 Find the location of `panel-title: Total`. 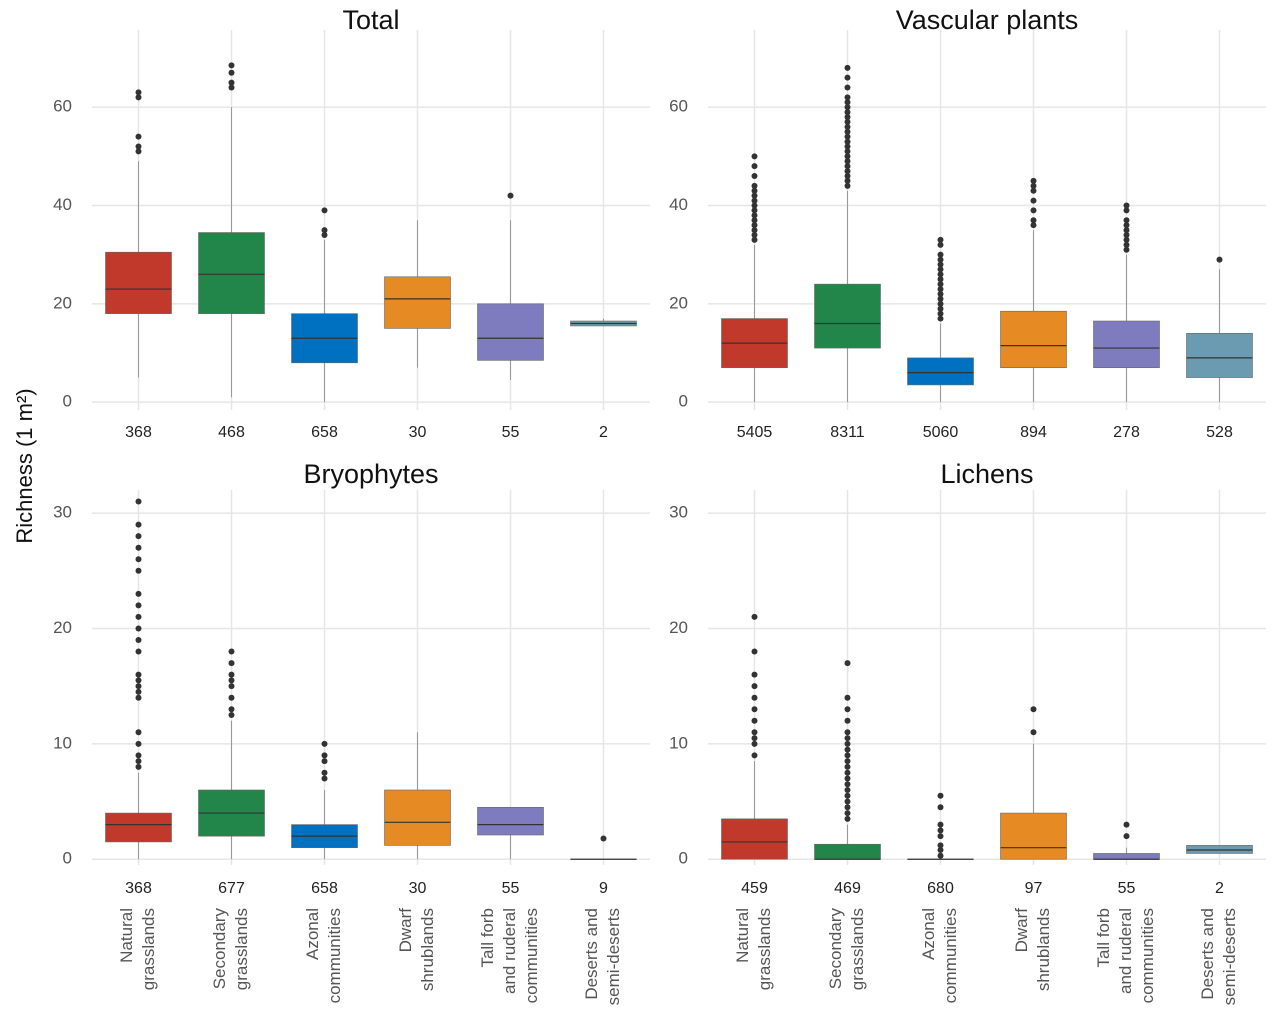

panel-title: Total is located at coordinates (370, 20).